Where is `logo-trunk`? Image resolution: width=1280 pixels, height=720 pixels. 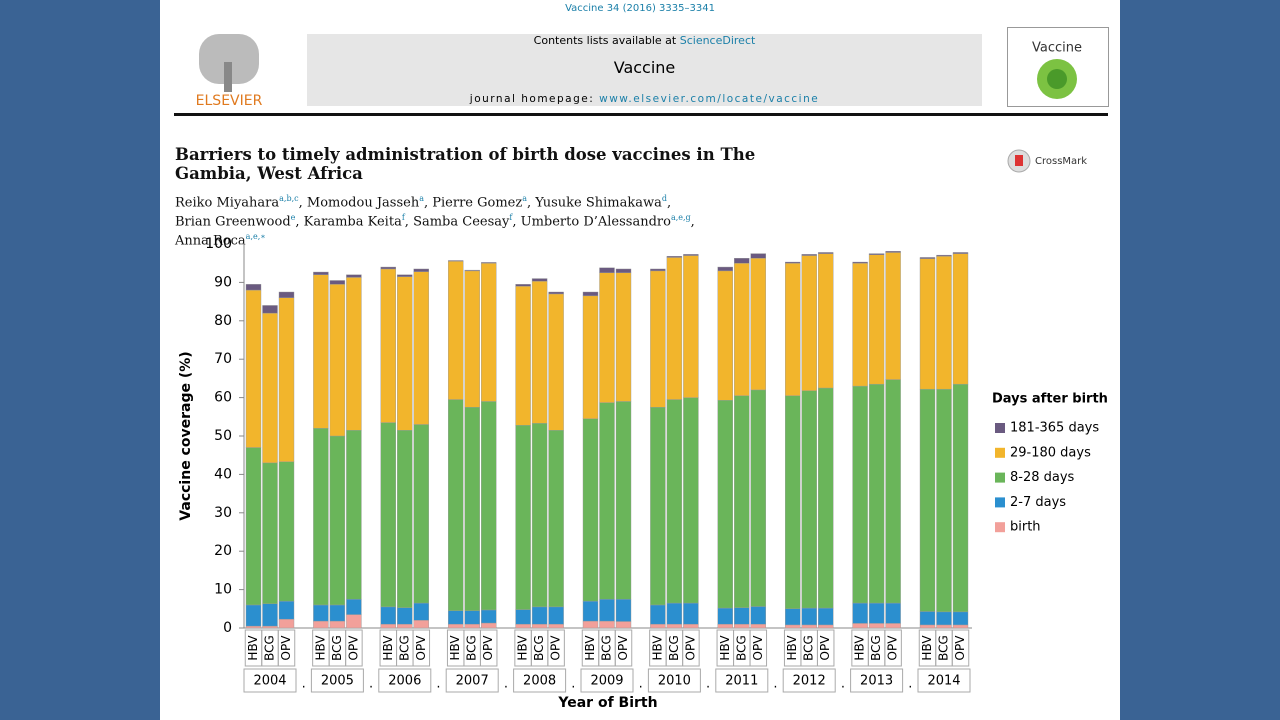 logo-trunk is located at coordinates (228, 77).